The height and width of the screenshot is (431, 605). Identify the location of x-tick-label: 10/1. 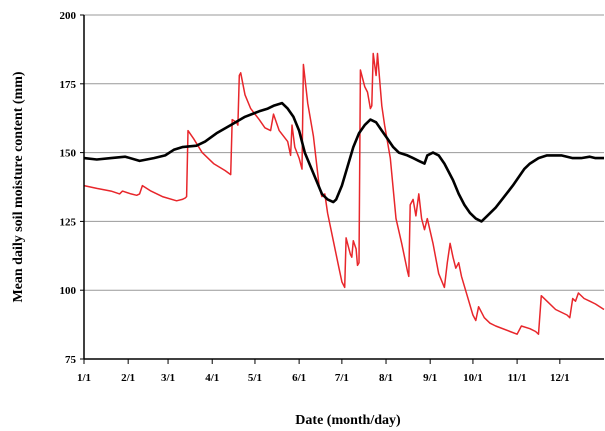
(473, 378).